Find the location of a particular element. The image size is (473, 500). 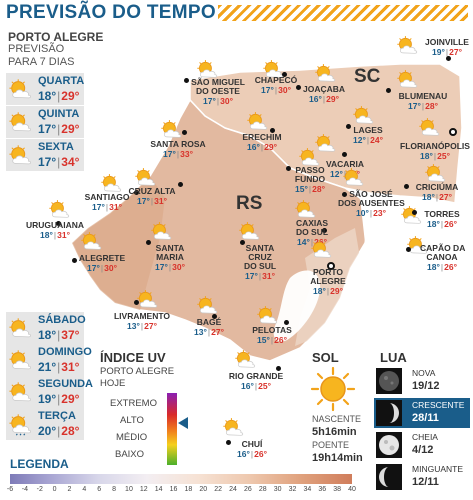

city-name: SANTA is located at coordinates (260, 248).